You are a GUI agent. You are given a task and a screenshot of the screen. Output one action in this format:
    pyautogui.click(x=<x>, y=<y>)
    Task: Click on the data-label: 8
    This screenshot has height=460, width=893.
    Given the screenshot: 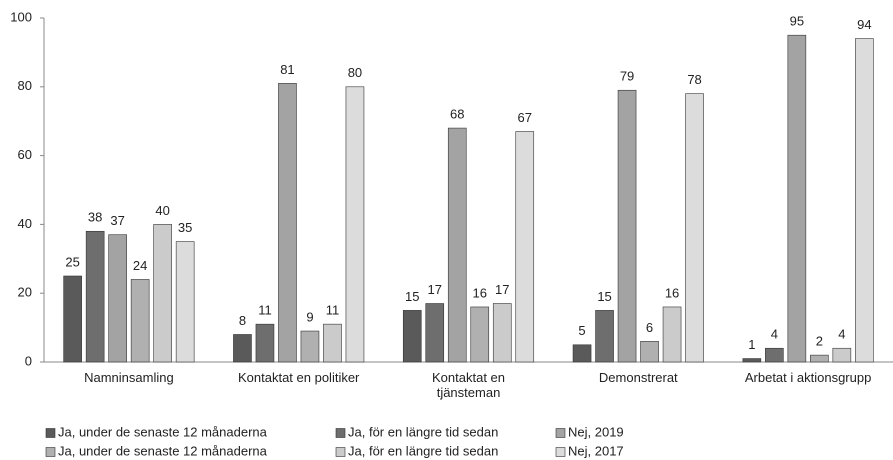 What is the action you would take?
    pyautogui.click(x=242, y=320)
    